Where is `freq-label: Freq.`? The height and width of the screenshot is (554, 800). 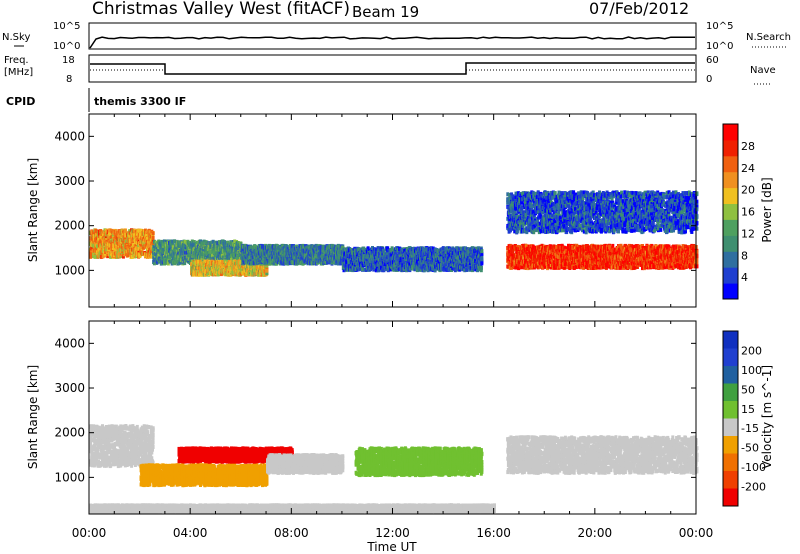 freq-label: Freq. is located at coordinates (16, 60).